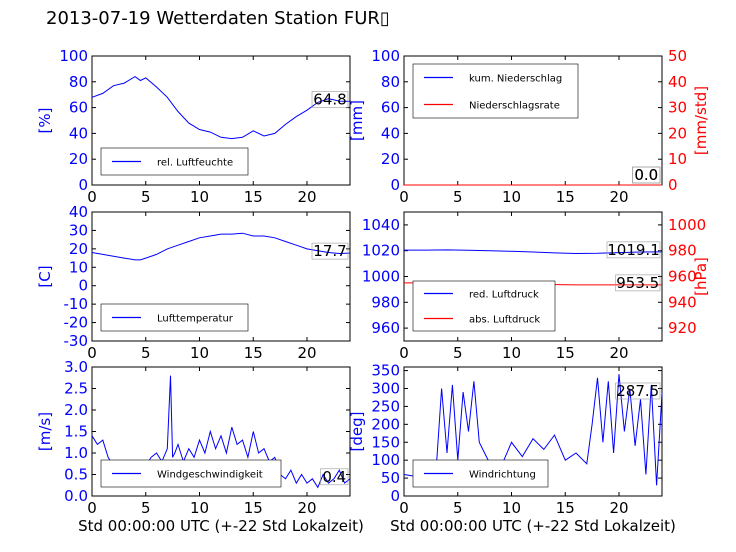 The width and height of the screenshot is (736, 552). I want to click on precipitation-legend-label: kum. Niederschlag, so click(515, 79).